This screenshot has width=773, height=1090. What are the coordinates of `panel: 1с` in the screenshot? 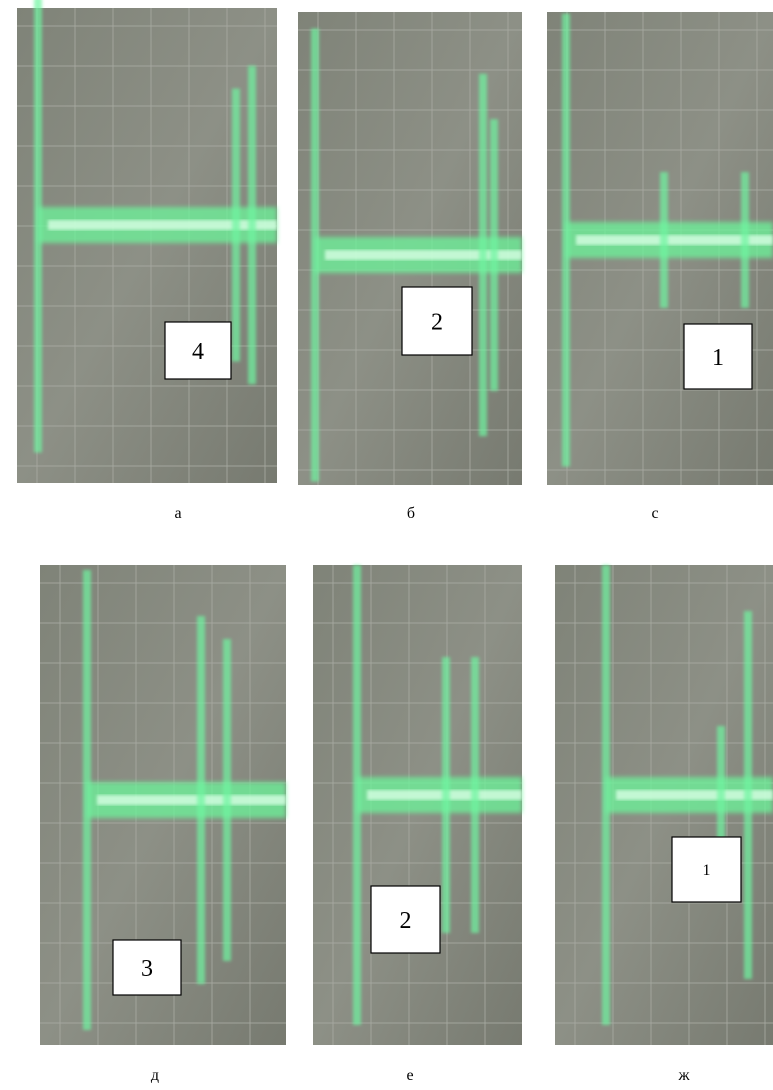 It's located at (660, 267).